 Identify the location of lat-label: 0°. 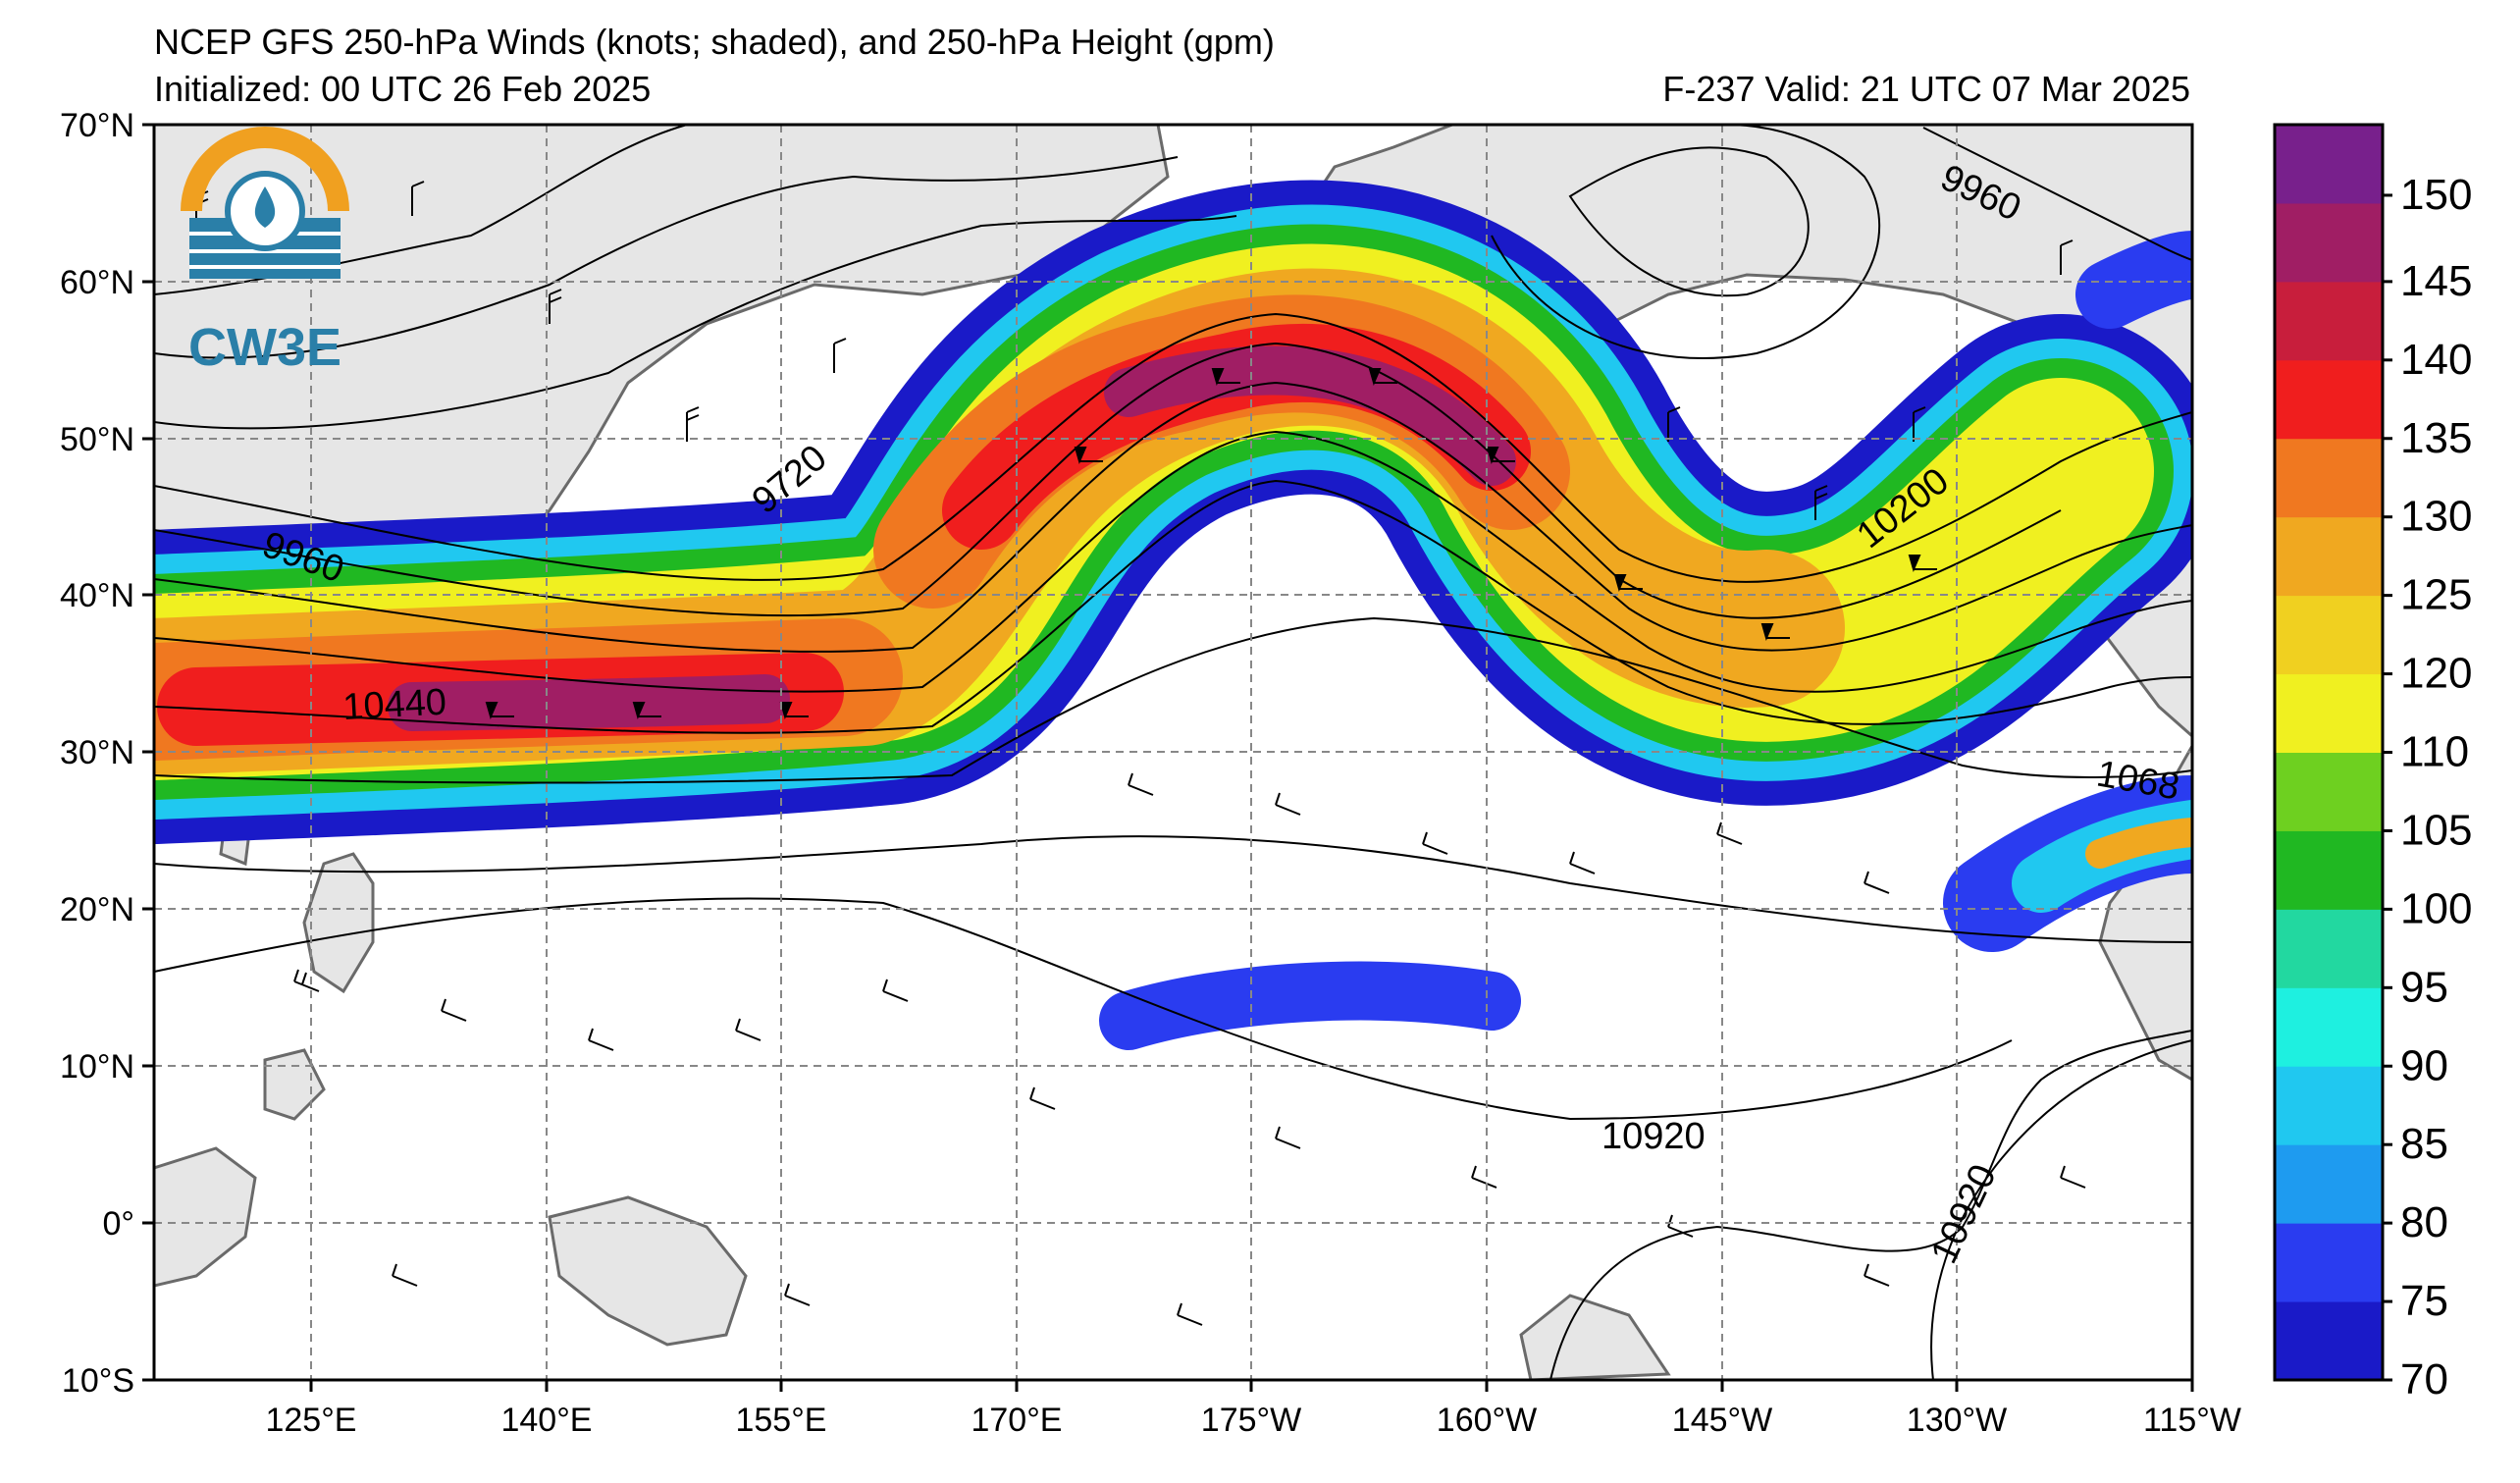
(118, 1224).